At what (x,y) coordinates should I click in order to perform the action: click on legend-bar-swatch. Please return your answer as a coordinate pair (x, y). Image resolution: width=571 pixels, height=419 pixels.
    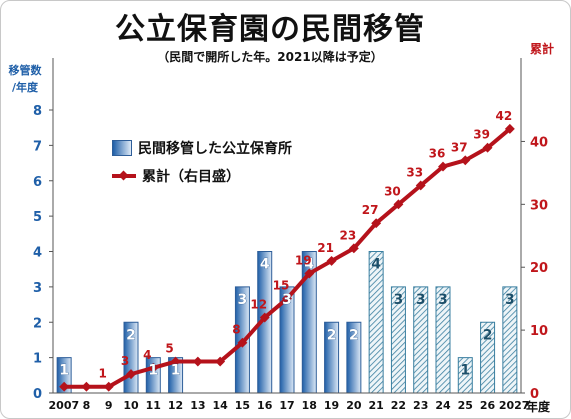
    Looking at the image, I should click on (122, 148).